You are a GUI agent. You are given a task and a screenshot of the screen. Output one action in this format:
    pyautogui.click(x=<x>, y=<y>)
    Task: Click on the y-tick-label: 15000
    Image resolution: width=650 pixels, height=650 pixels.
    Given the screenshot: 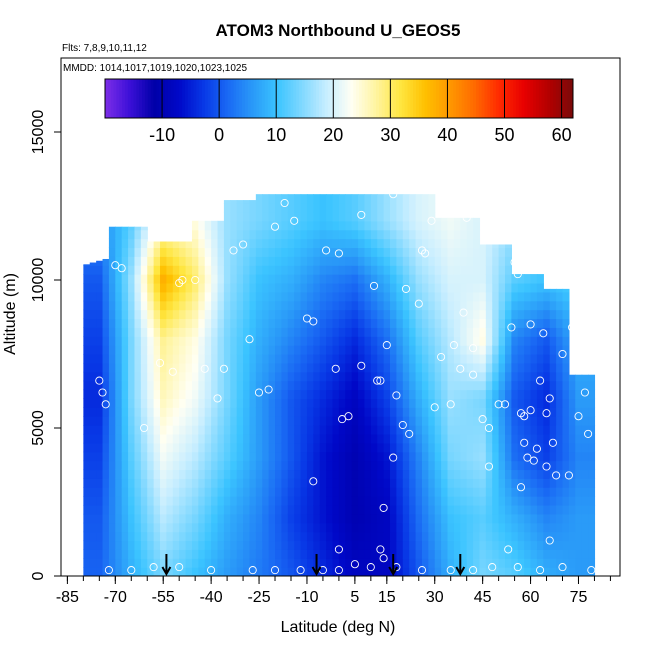 What is the action you would take?
    pyautogui.click(x=38, y=132)
    